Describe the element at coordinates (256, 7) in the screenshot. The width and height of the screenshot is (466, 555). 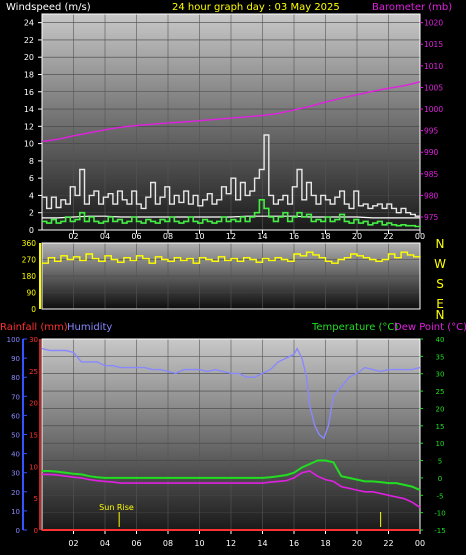
I see `chart-title: 24 hour graph day : 03 May 2025` at that location.